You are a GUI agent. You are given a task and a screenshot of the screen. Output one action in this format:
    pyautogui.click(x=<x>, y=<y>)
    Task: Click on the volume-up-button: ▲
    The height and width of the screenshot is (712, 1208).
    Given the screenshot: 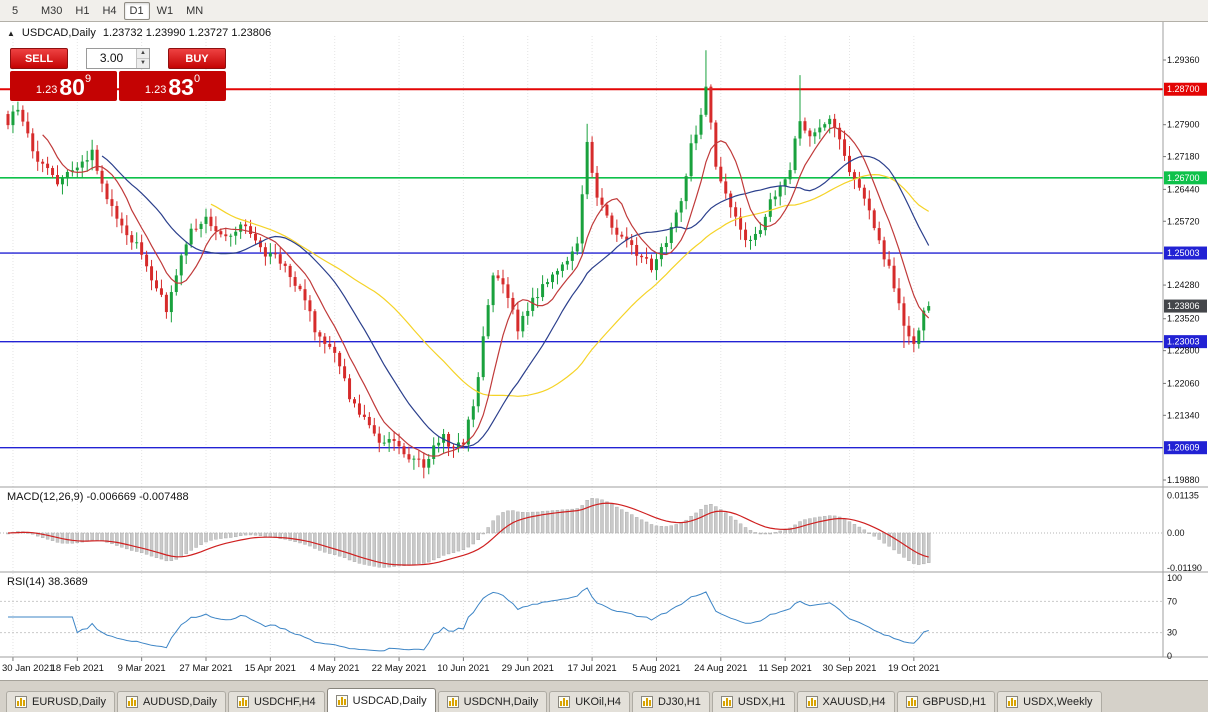 What is the action you would take?
    pyautogui.click(x=143, y=54)
    